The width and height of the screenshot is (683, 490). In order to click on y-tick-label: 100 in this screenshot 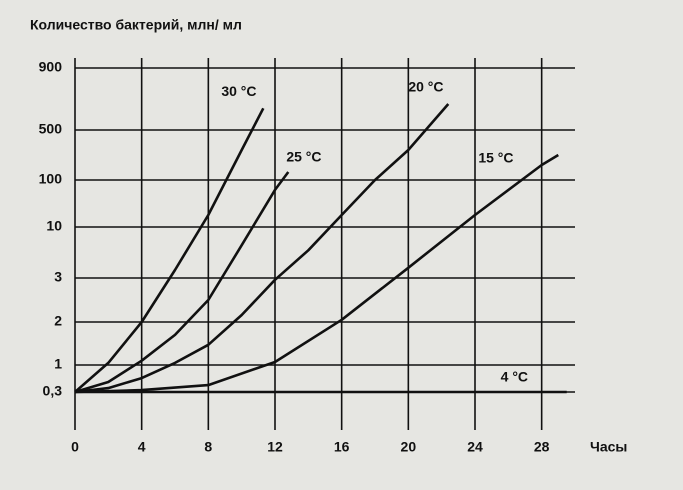, I will do `click(51, 179)`.